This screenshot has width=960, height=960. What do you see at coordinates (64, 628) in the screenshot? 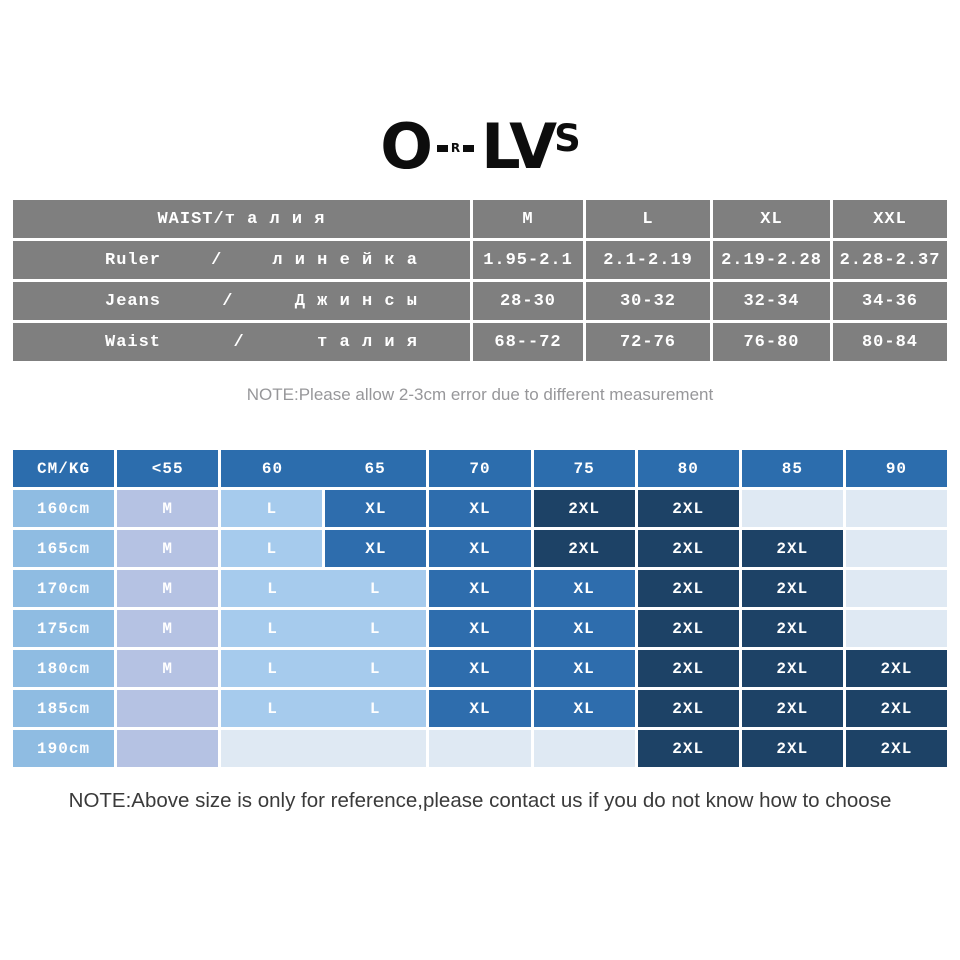
I see `size-row-label: 175cm` at bounding box center [64, 628].